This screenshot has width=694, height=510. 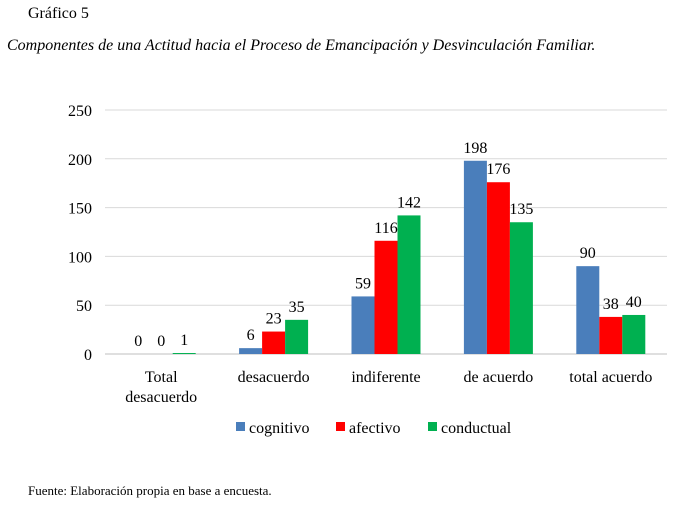 I want to click on legend-swatch-afectivo, so click(x=340, y=426).